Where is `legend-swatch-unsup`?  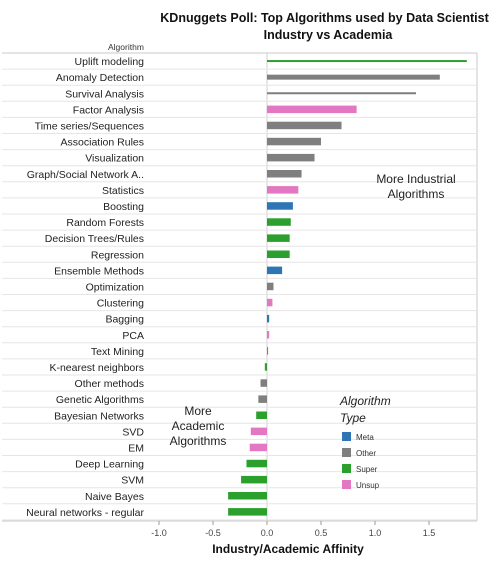 legend-swatch-unsup is located at coordinates (346, 484).